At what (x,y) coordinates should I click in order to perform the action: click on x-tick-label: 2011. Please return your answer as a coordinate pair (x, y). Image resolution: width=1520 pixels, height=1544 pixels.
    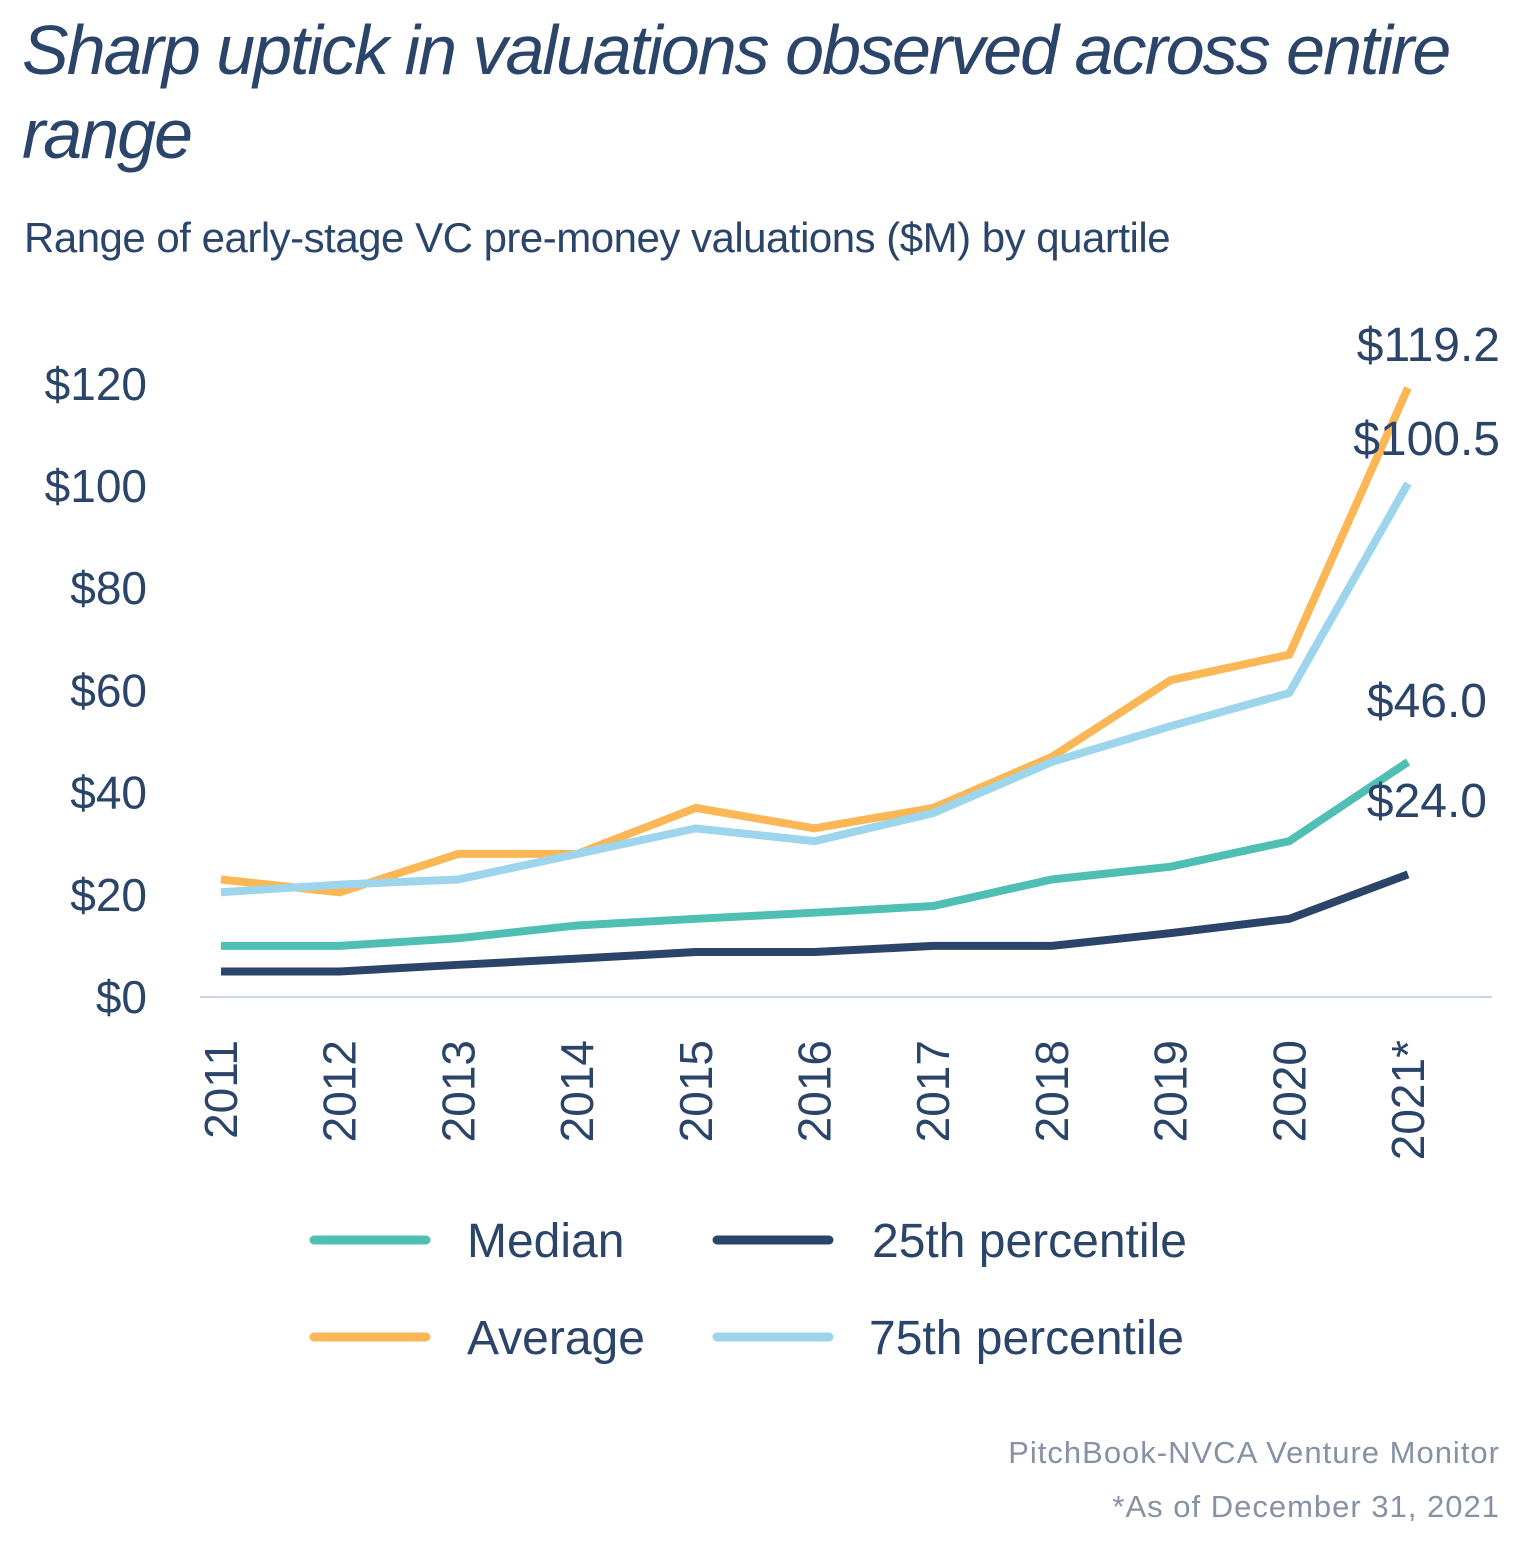
    Looking at the image, I should click on (221, 1089).